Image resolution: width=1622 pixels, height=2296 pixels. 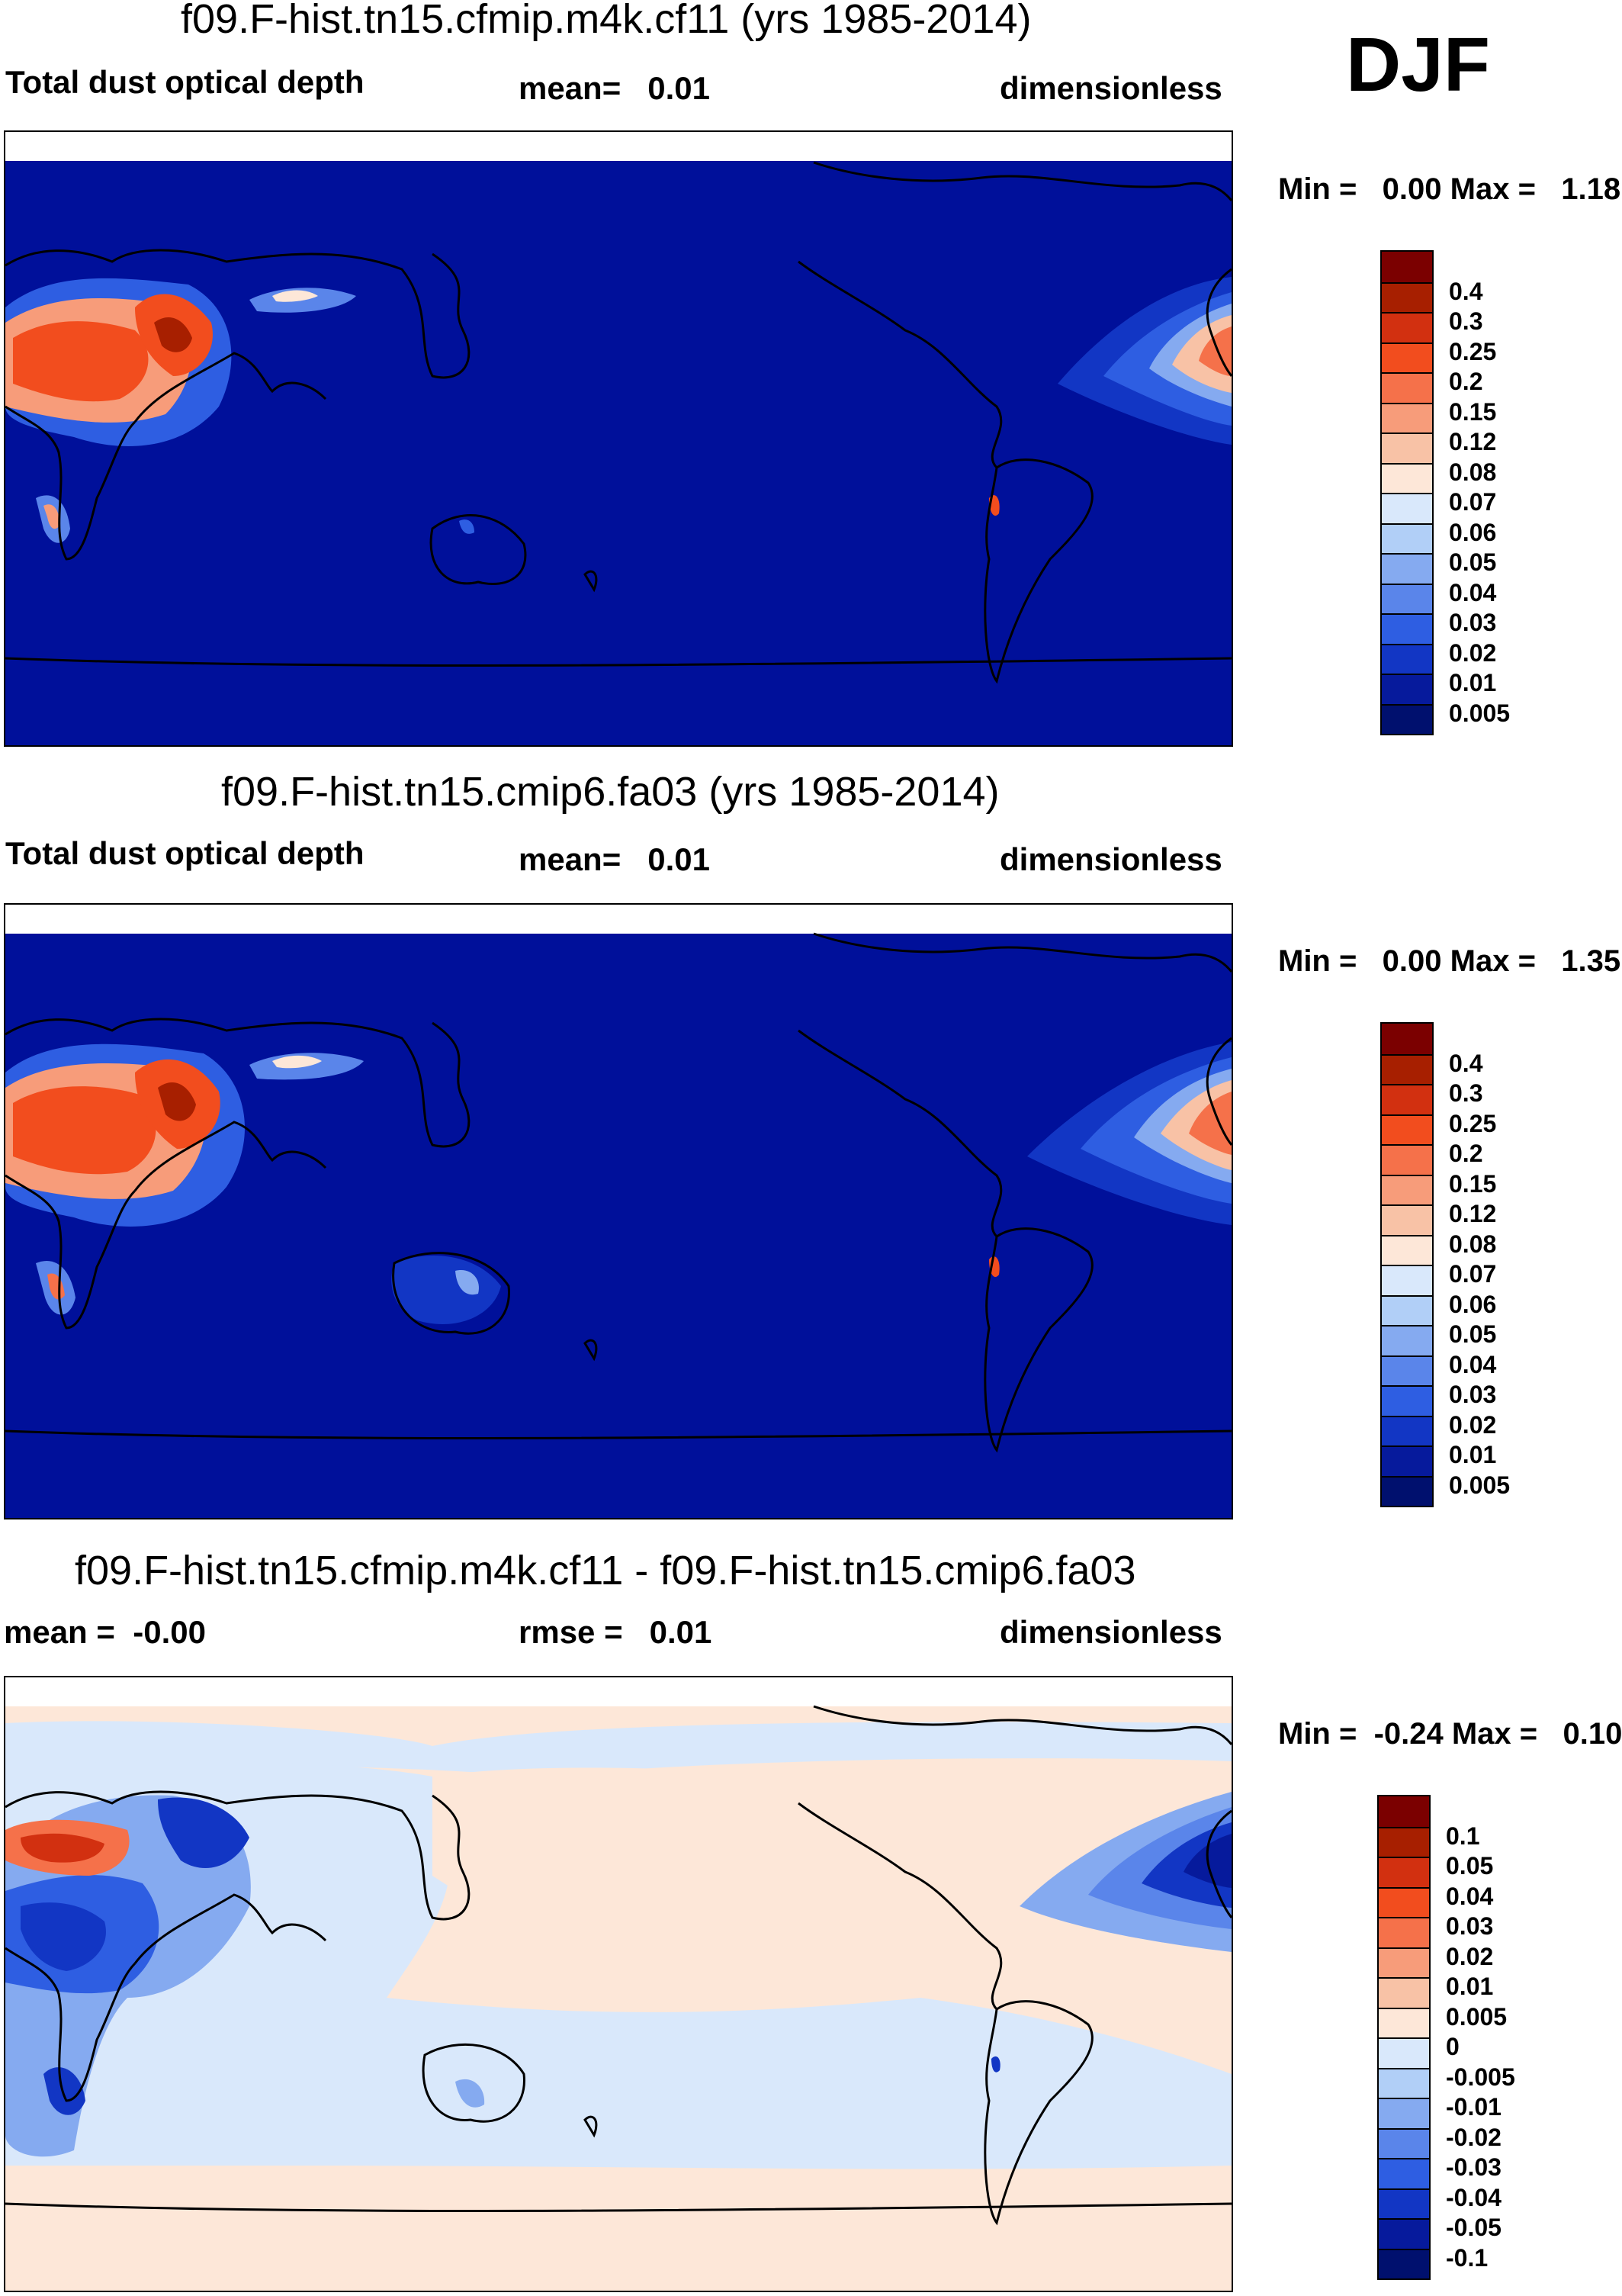 What do you see at coordinates (614, 88) in the screenshot?
I see `panel1-mean-label: mean= 0.01` at bounding box center [614, 88].